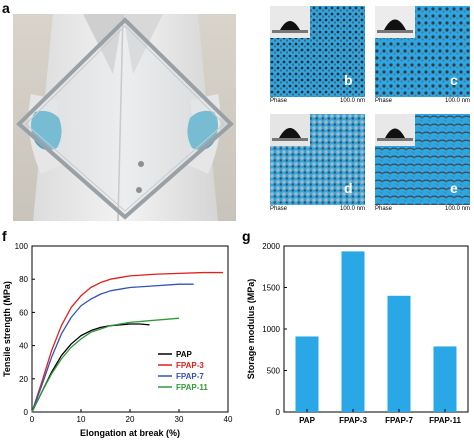 This screenshot has width=474, height=440. I want to click on legend-entry: FPAP-7, so click(190, 376).